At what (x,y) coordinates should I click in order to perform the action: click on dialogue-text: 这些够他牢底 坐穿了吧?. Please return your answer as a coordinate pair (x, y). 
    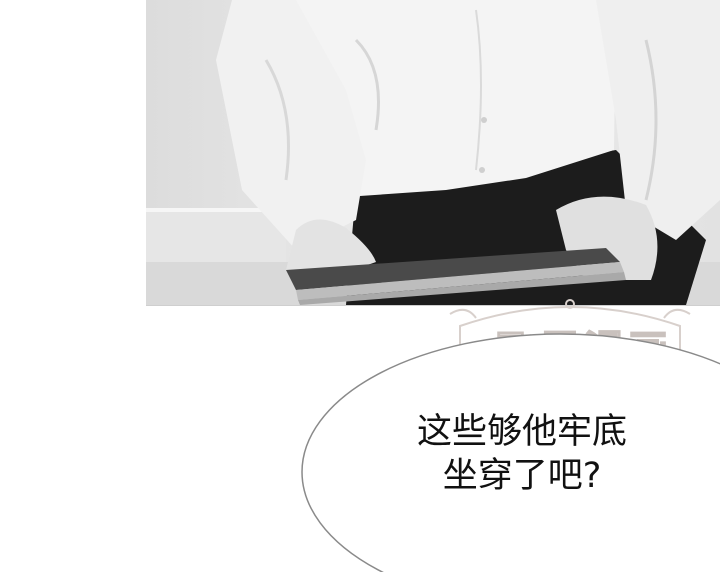
    Looking at the image, I should click on (522, 454).